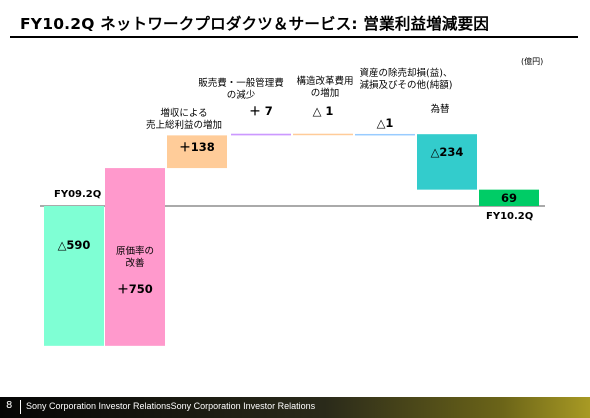  I want to click on bar-cost, so click(135, 257).